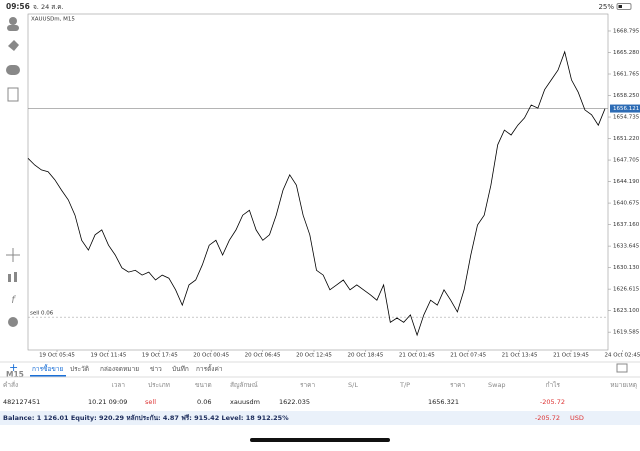  I want to click on icon-indicator: f, so click(13, 300).